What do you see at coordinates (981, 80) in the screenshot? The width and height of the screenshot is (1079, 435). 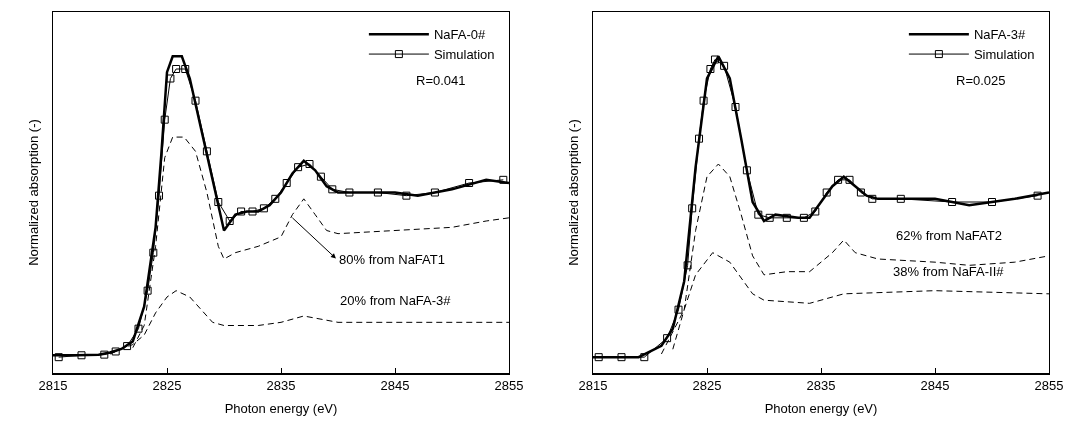 I see `annotation: R=0.025` at bounding box center [981, 80].